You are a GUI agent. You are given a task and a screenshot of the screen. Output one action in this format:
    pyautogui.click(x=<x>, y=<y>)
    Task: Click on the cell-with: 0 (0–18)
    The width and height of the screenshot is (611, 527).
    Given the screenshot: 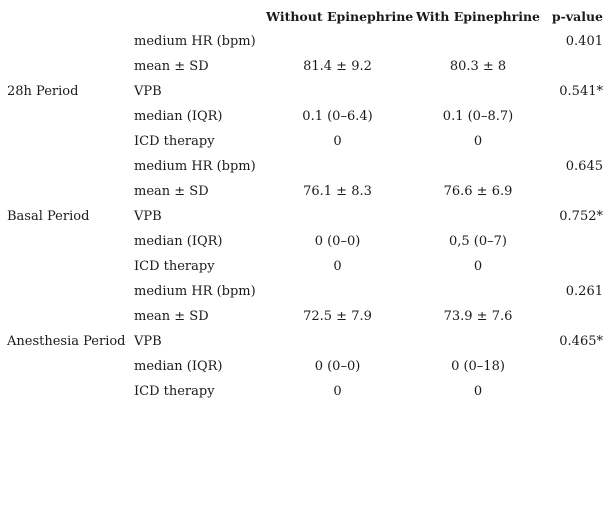 What is the action you would take?
    pyautogui.click(x=478, y=366)
    